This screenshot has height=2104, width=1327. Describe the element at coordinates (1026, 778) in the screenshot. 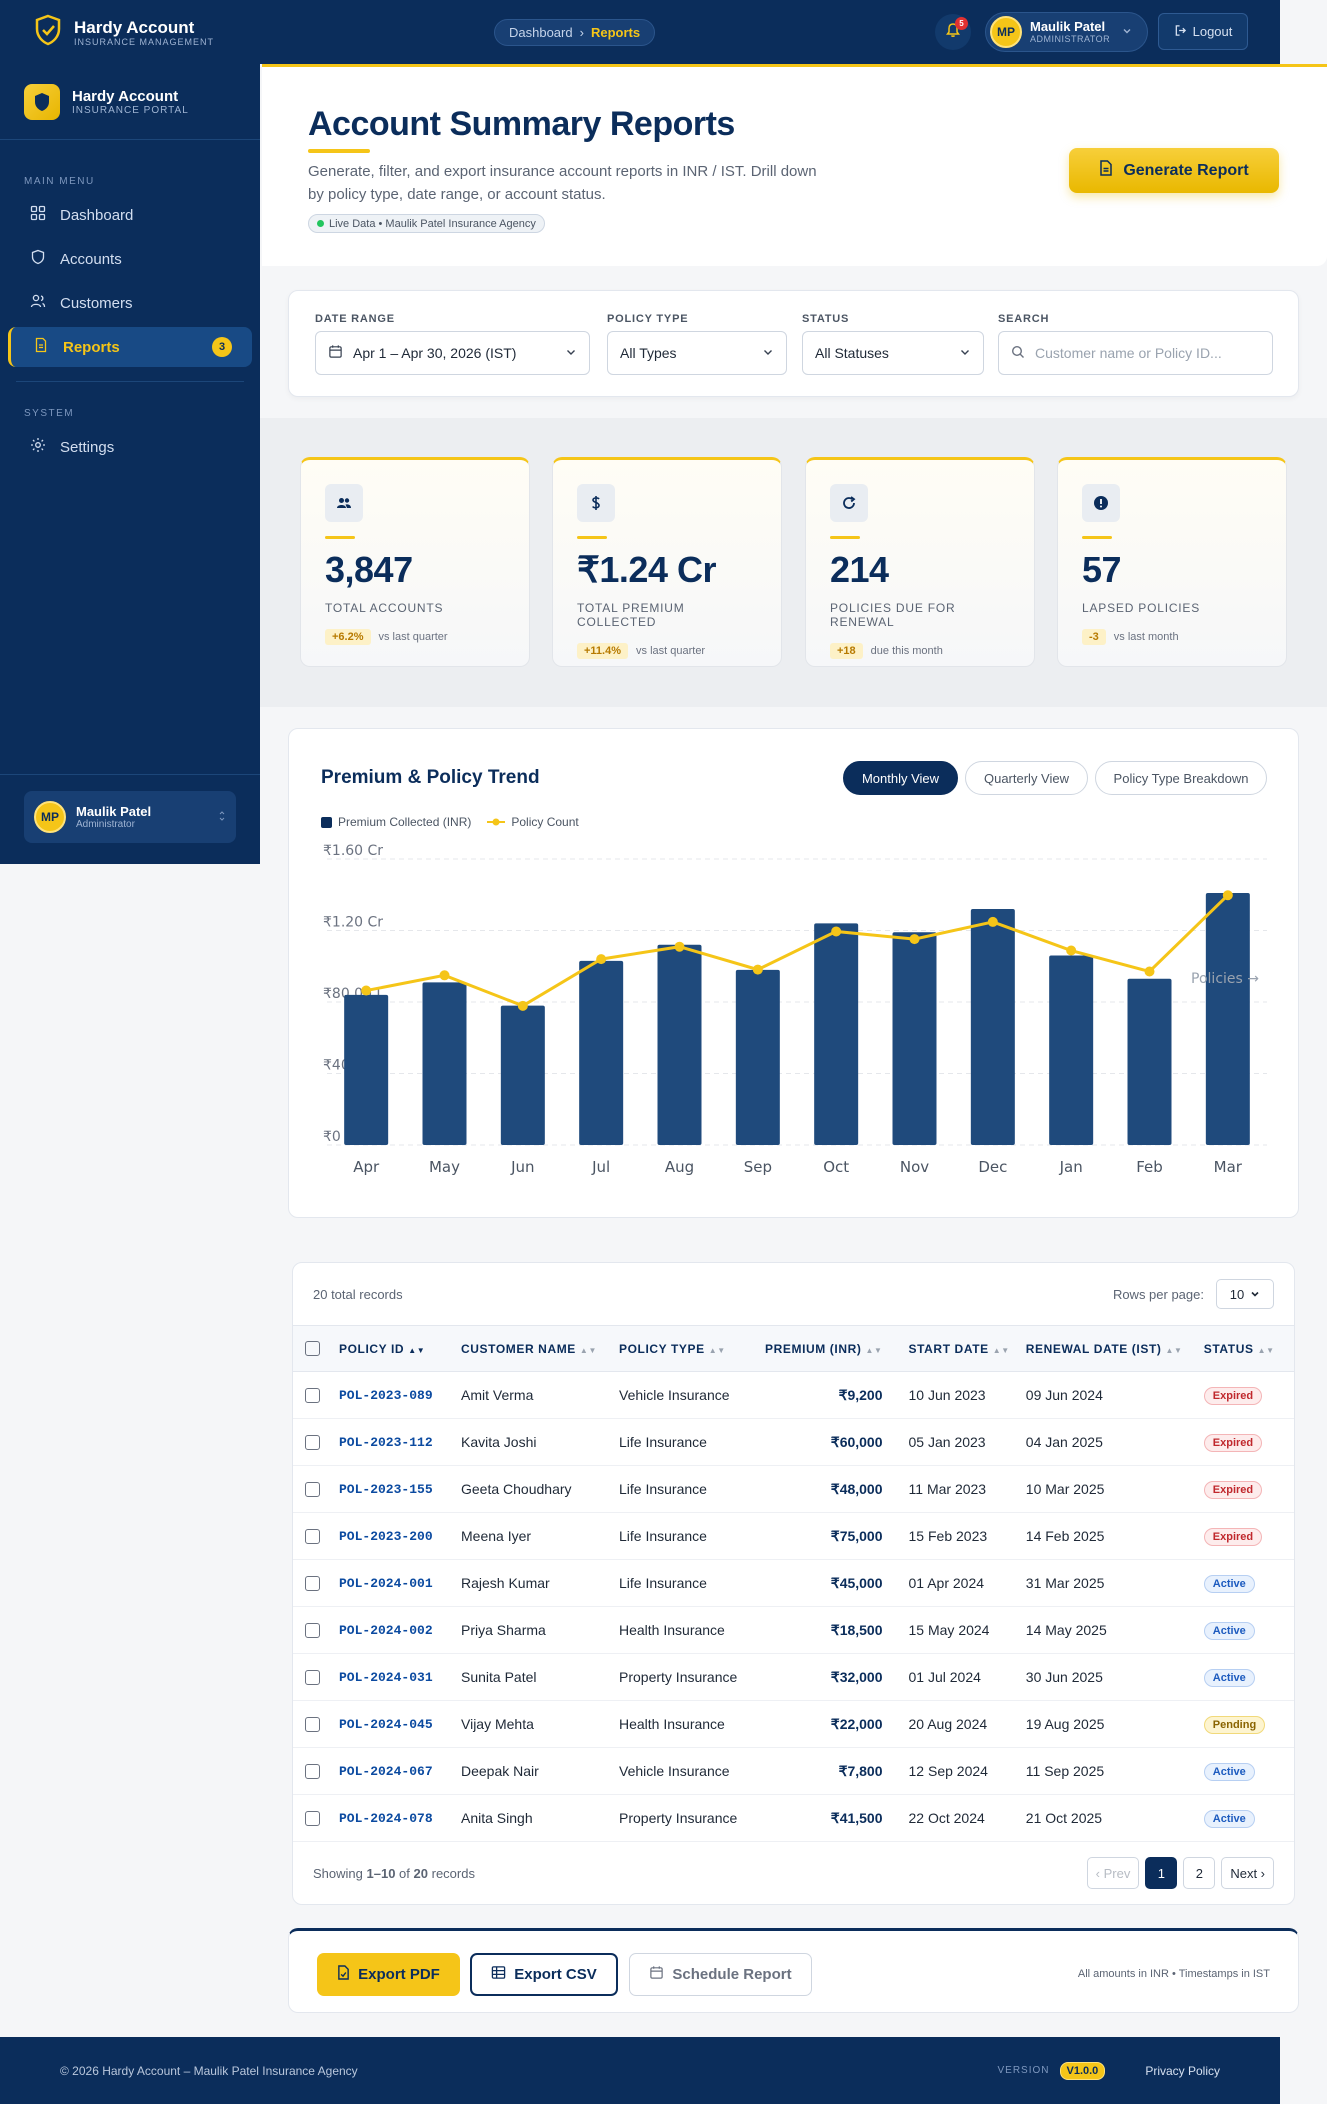

I see `quarterly-view-button: Quarterly View` at that location.